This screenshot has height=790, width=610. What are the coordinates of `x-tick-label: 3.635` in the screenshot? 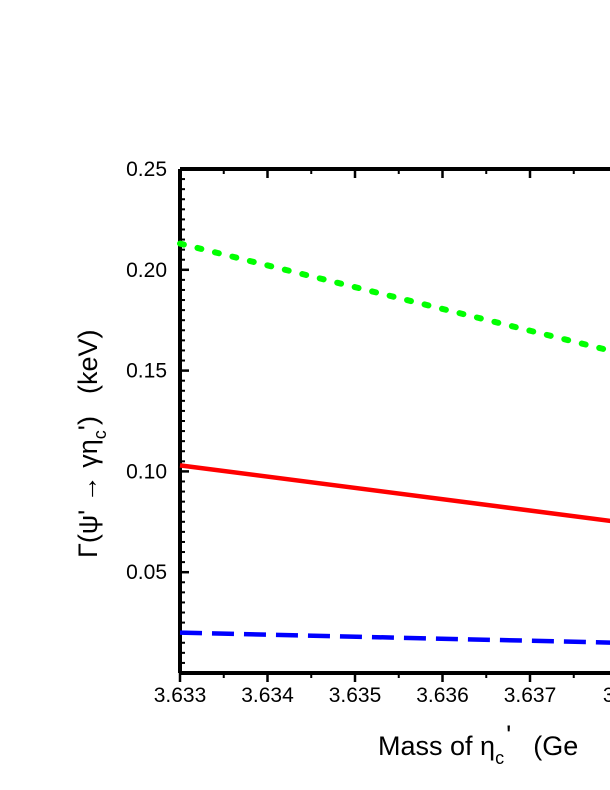 It's located at (355, 695).